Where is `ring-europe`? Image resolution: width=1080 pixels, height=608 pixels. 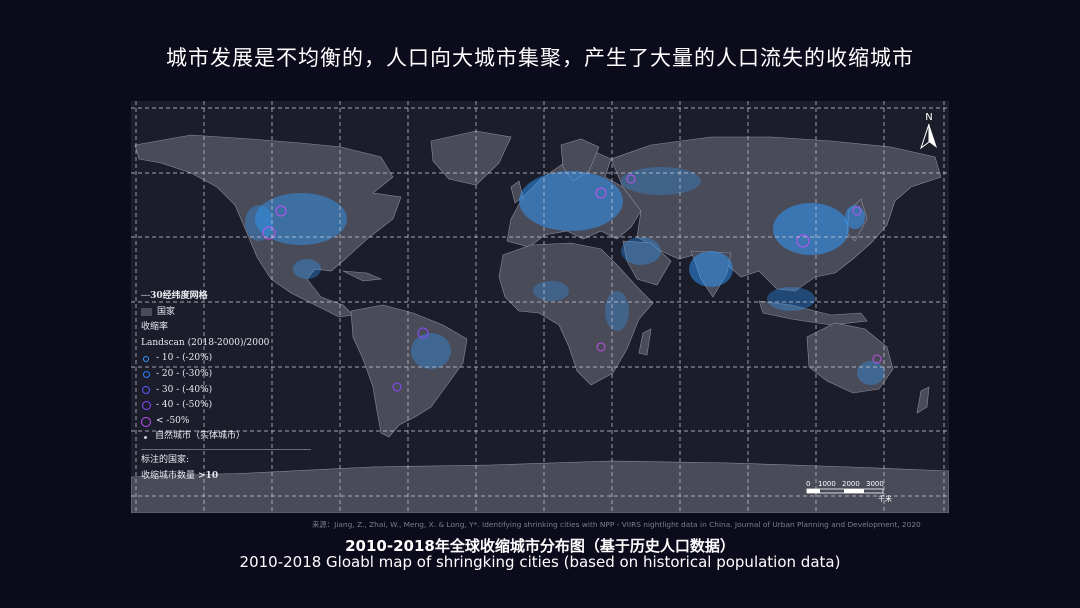
ring-europe is located at coordinates (601, 193).